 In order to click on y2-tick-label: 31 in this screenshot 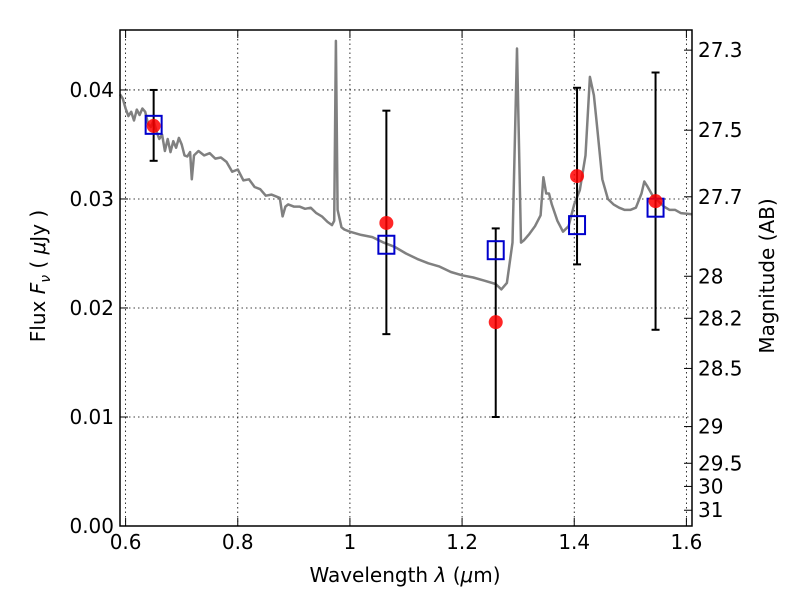, I will do `click(710, 510)`.